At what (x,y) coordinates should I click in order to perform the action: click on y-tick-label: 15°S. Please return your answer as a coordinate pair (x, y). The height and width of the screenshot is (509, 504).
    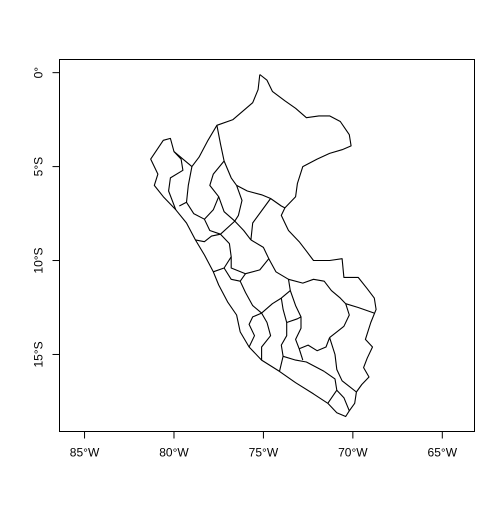
    Looking at the image, I should click on (39, 354).